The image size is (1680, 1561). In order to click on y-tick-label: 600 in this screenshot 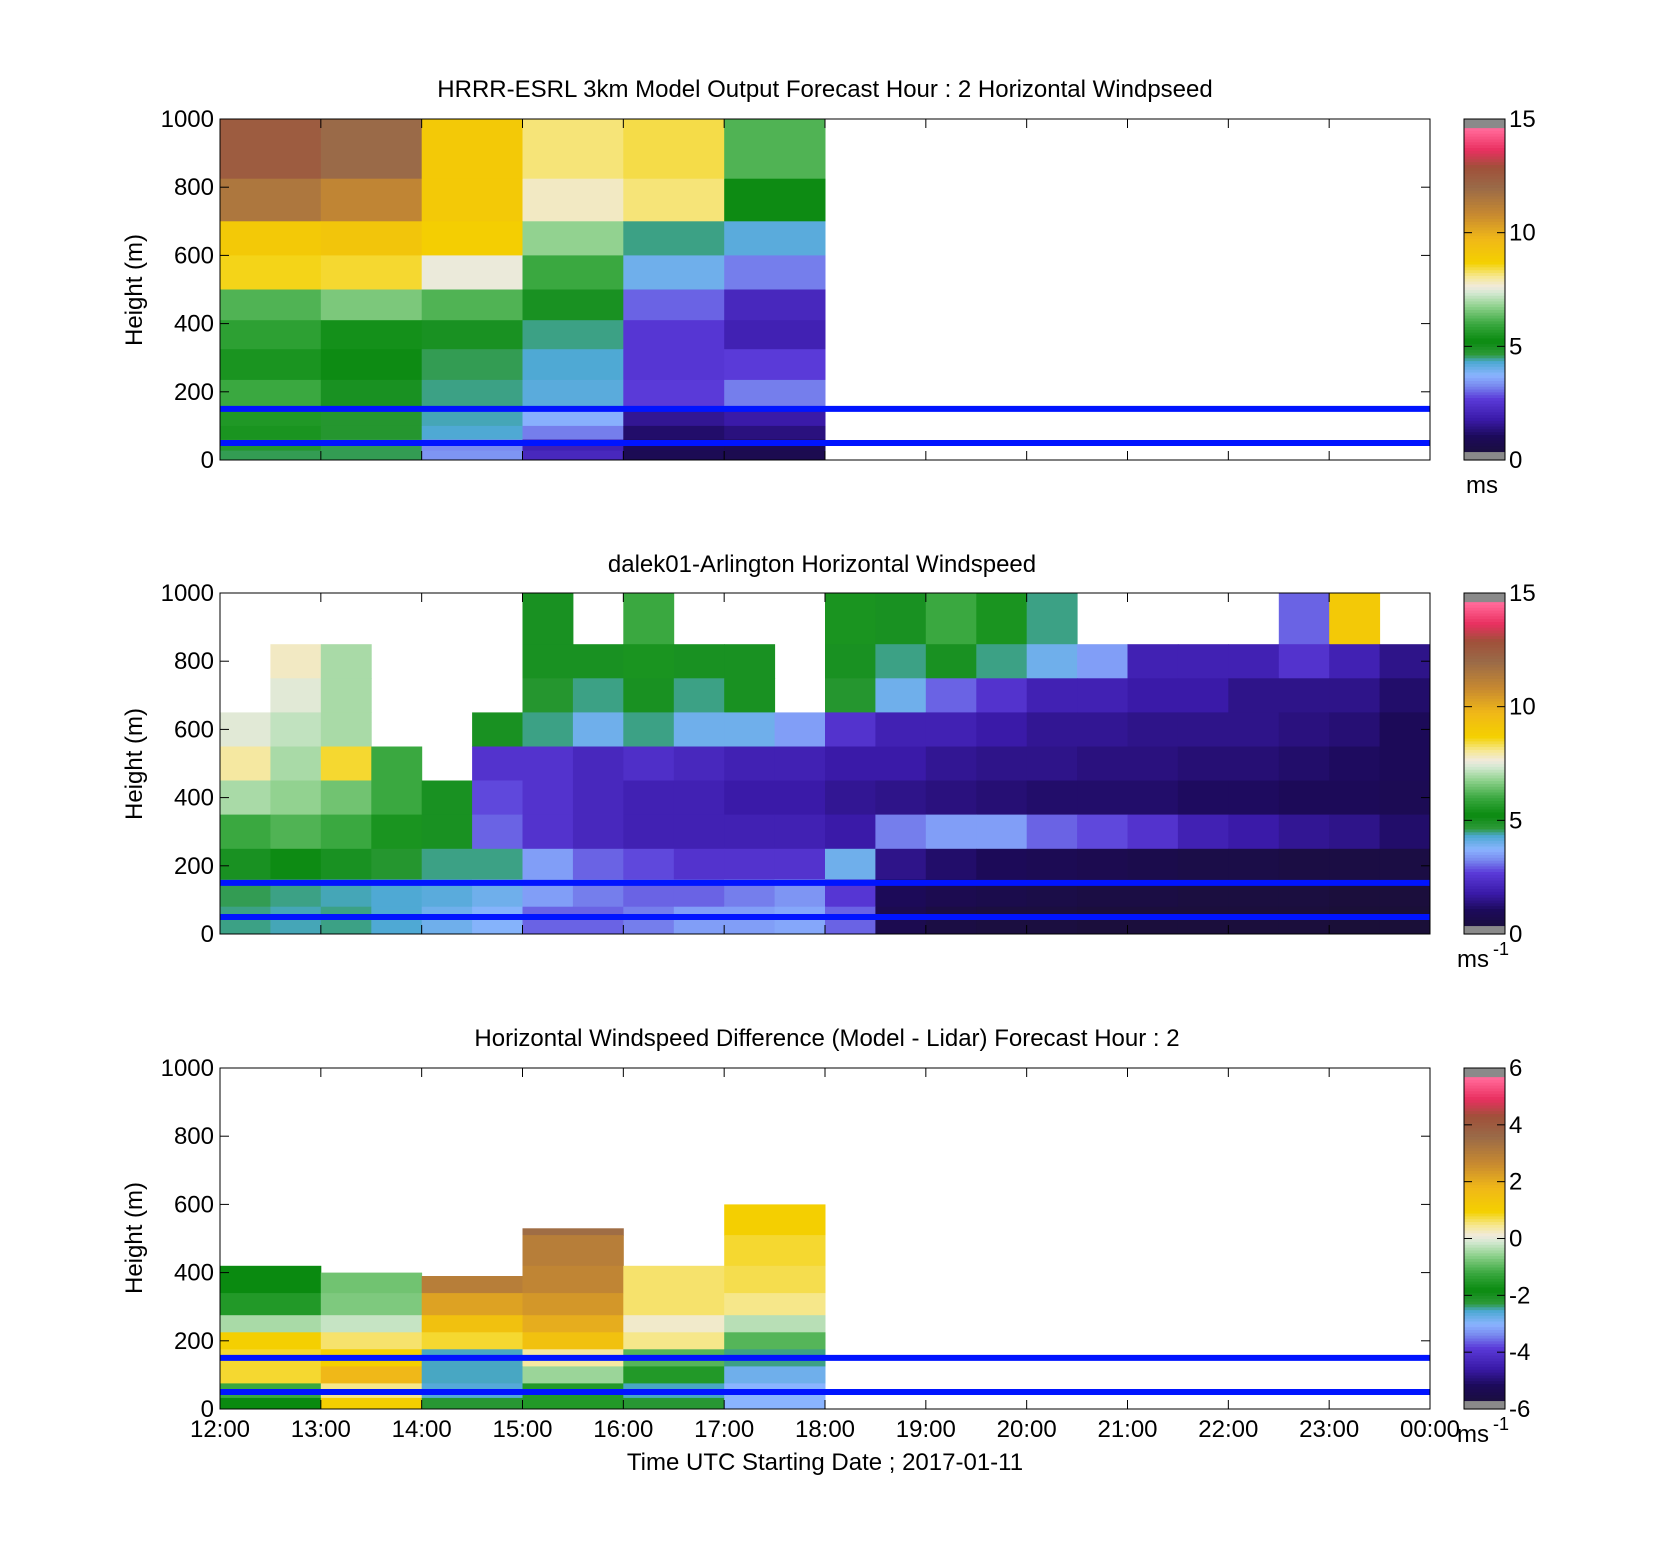, I will do `click(194, 1204)`.